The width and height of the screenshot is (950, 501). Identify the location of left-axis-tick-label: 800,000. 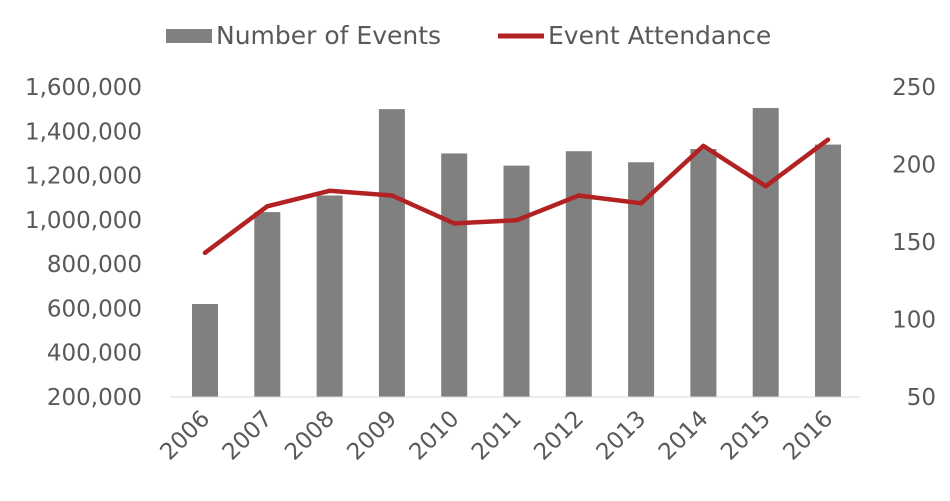
(94, 265).